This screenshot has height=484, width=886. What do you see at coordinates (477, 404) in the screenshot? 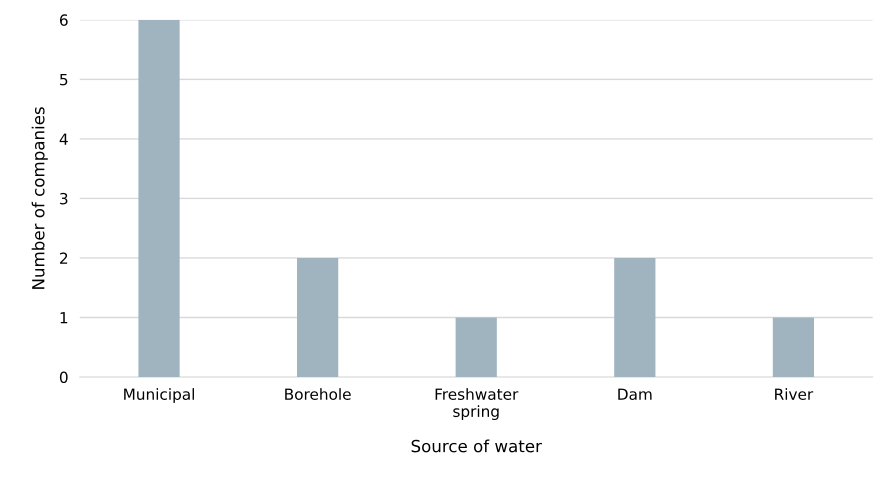
I see `x-tick-label: Freshwater spring` at bounding box center [477, 404].